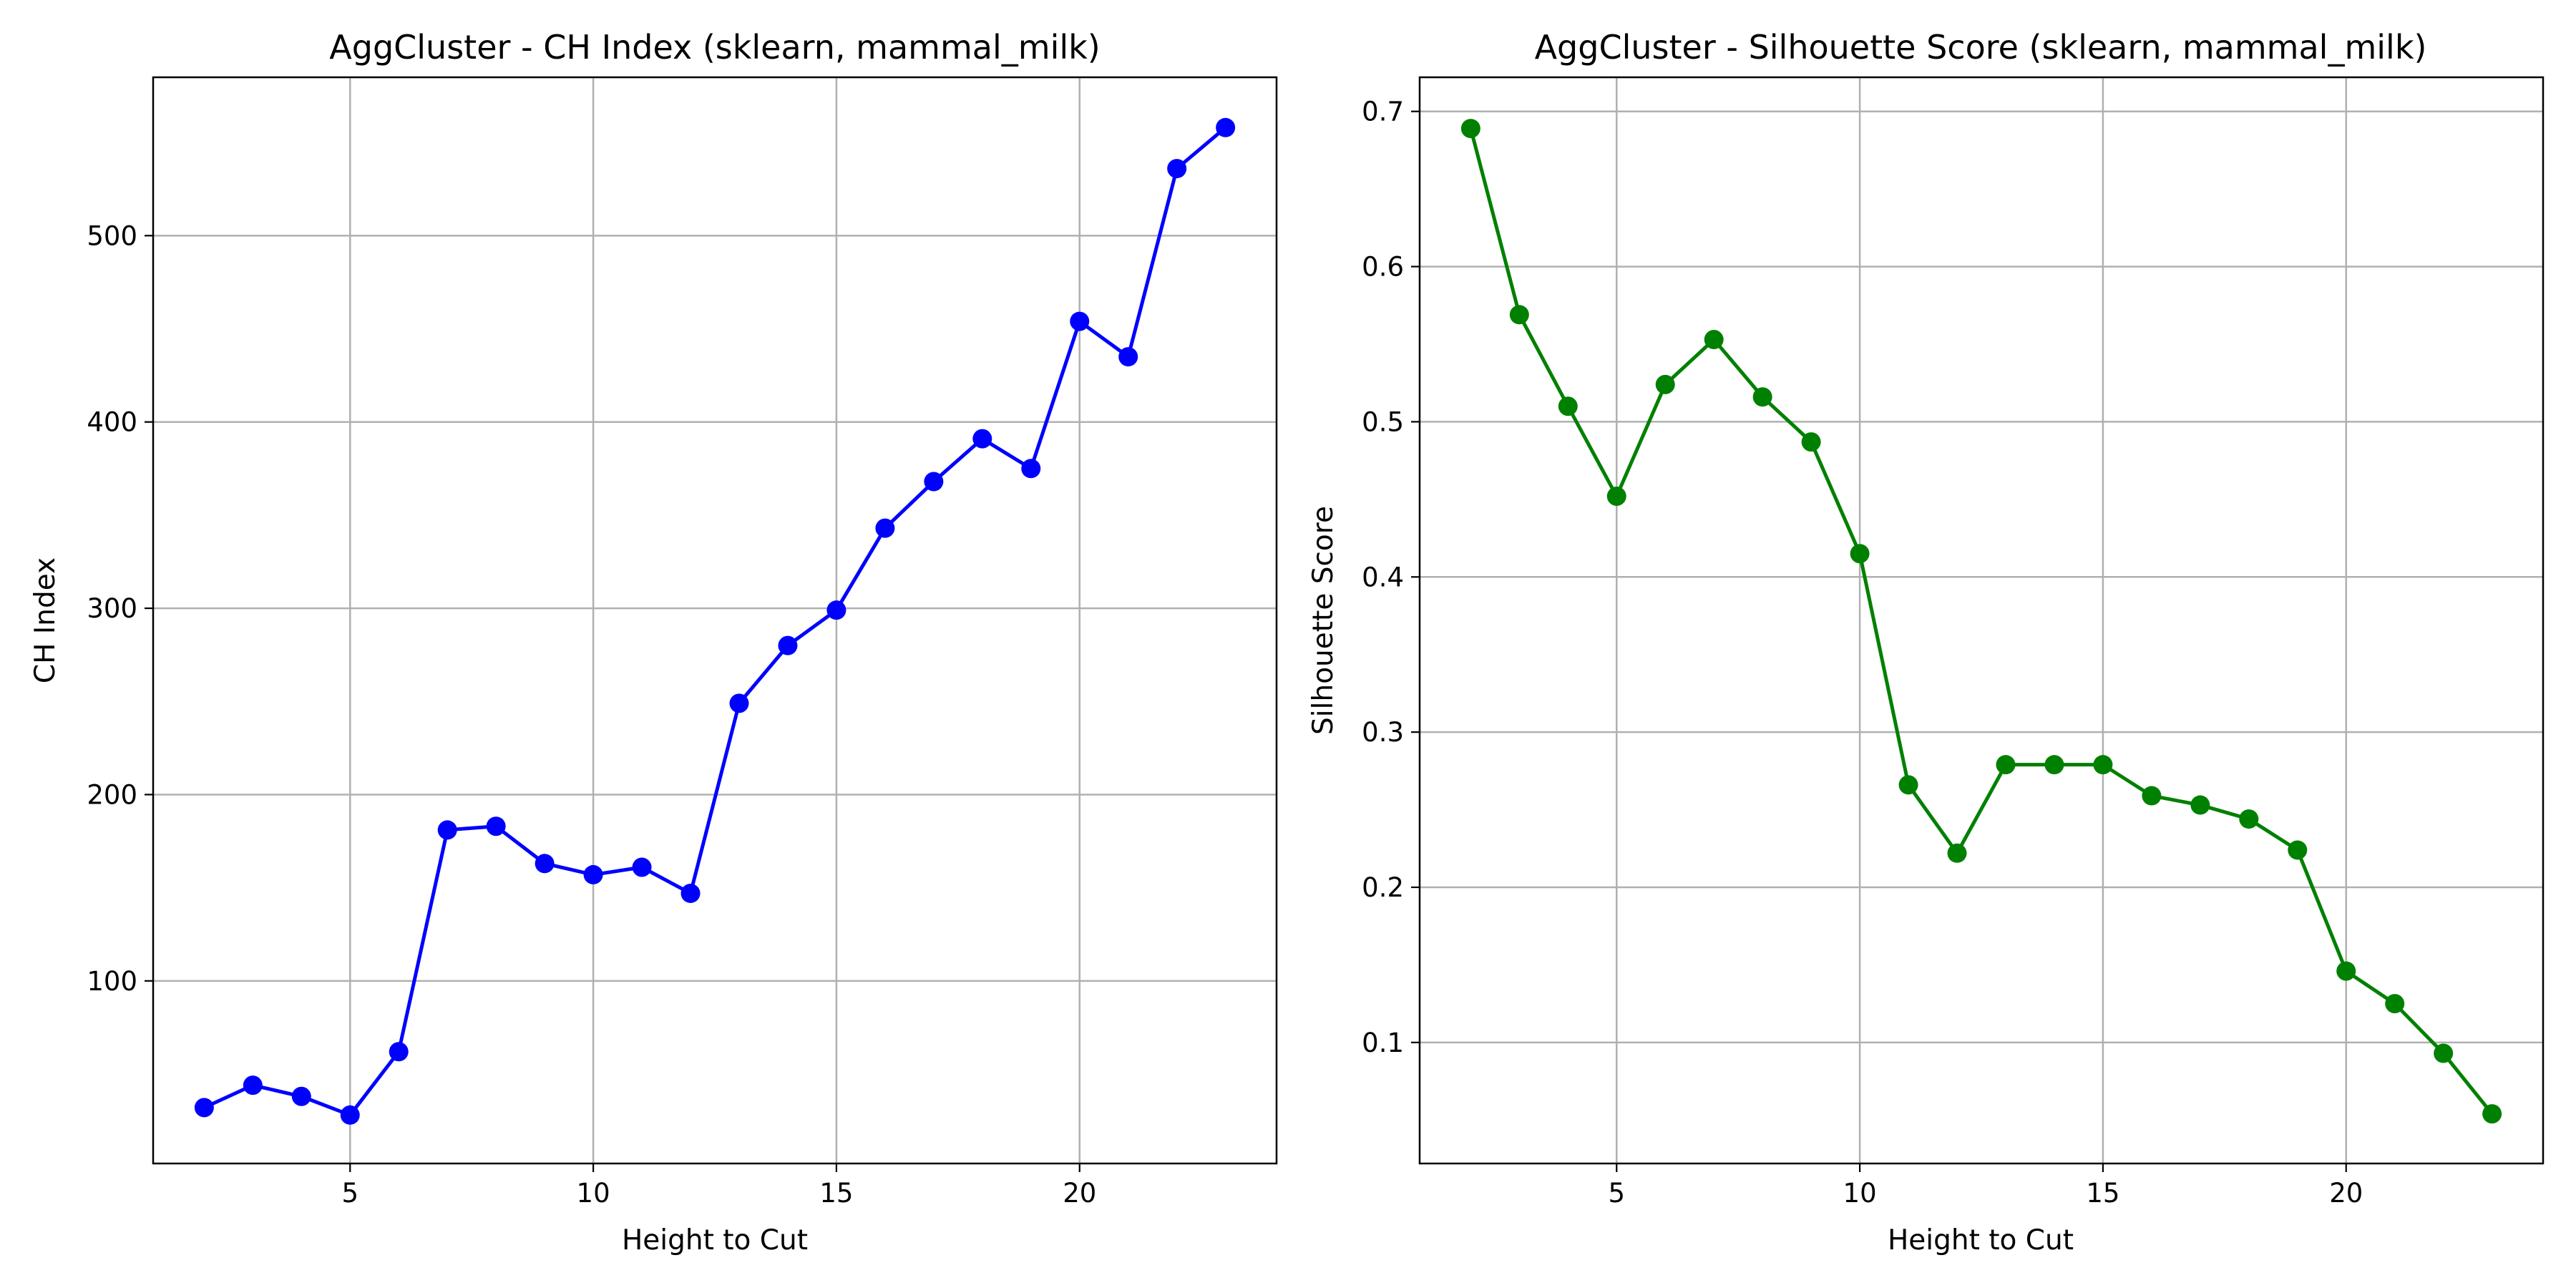 The height and width of the screenshot is (1288, 2576). I want to click on silhouette-y-tick-label: 0.3, so click(1383, 732).